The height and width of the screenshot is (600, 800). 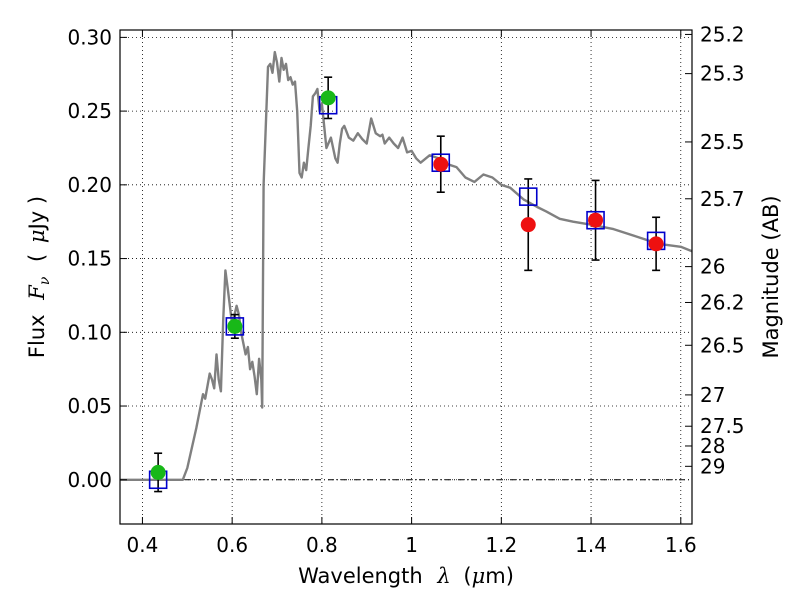 I want to click on mag-tick-label: 25.7, so click(x=722, y=199).